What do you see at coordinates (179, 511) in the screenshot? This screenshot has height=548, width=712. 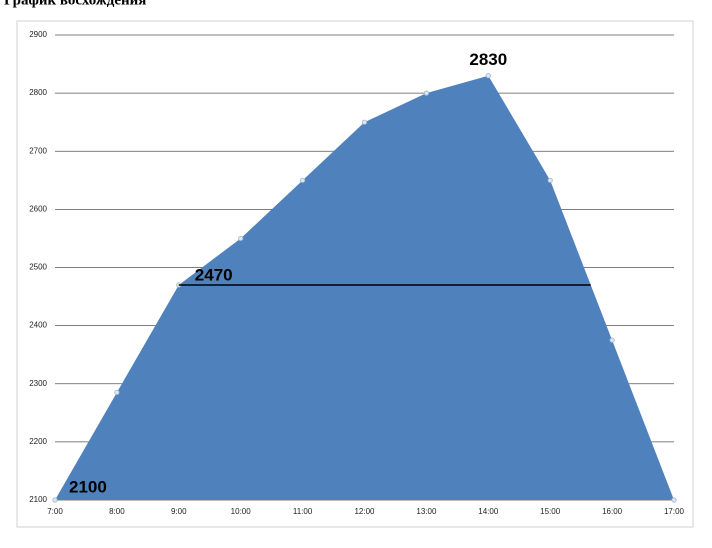 I see `x-tick-label: 9:00` at bounding box center [179, 511].